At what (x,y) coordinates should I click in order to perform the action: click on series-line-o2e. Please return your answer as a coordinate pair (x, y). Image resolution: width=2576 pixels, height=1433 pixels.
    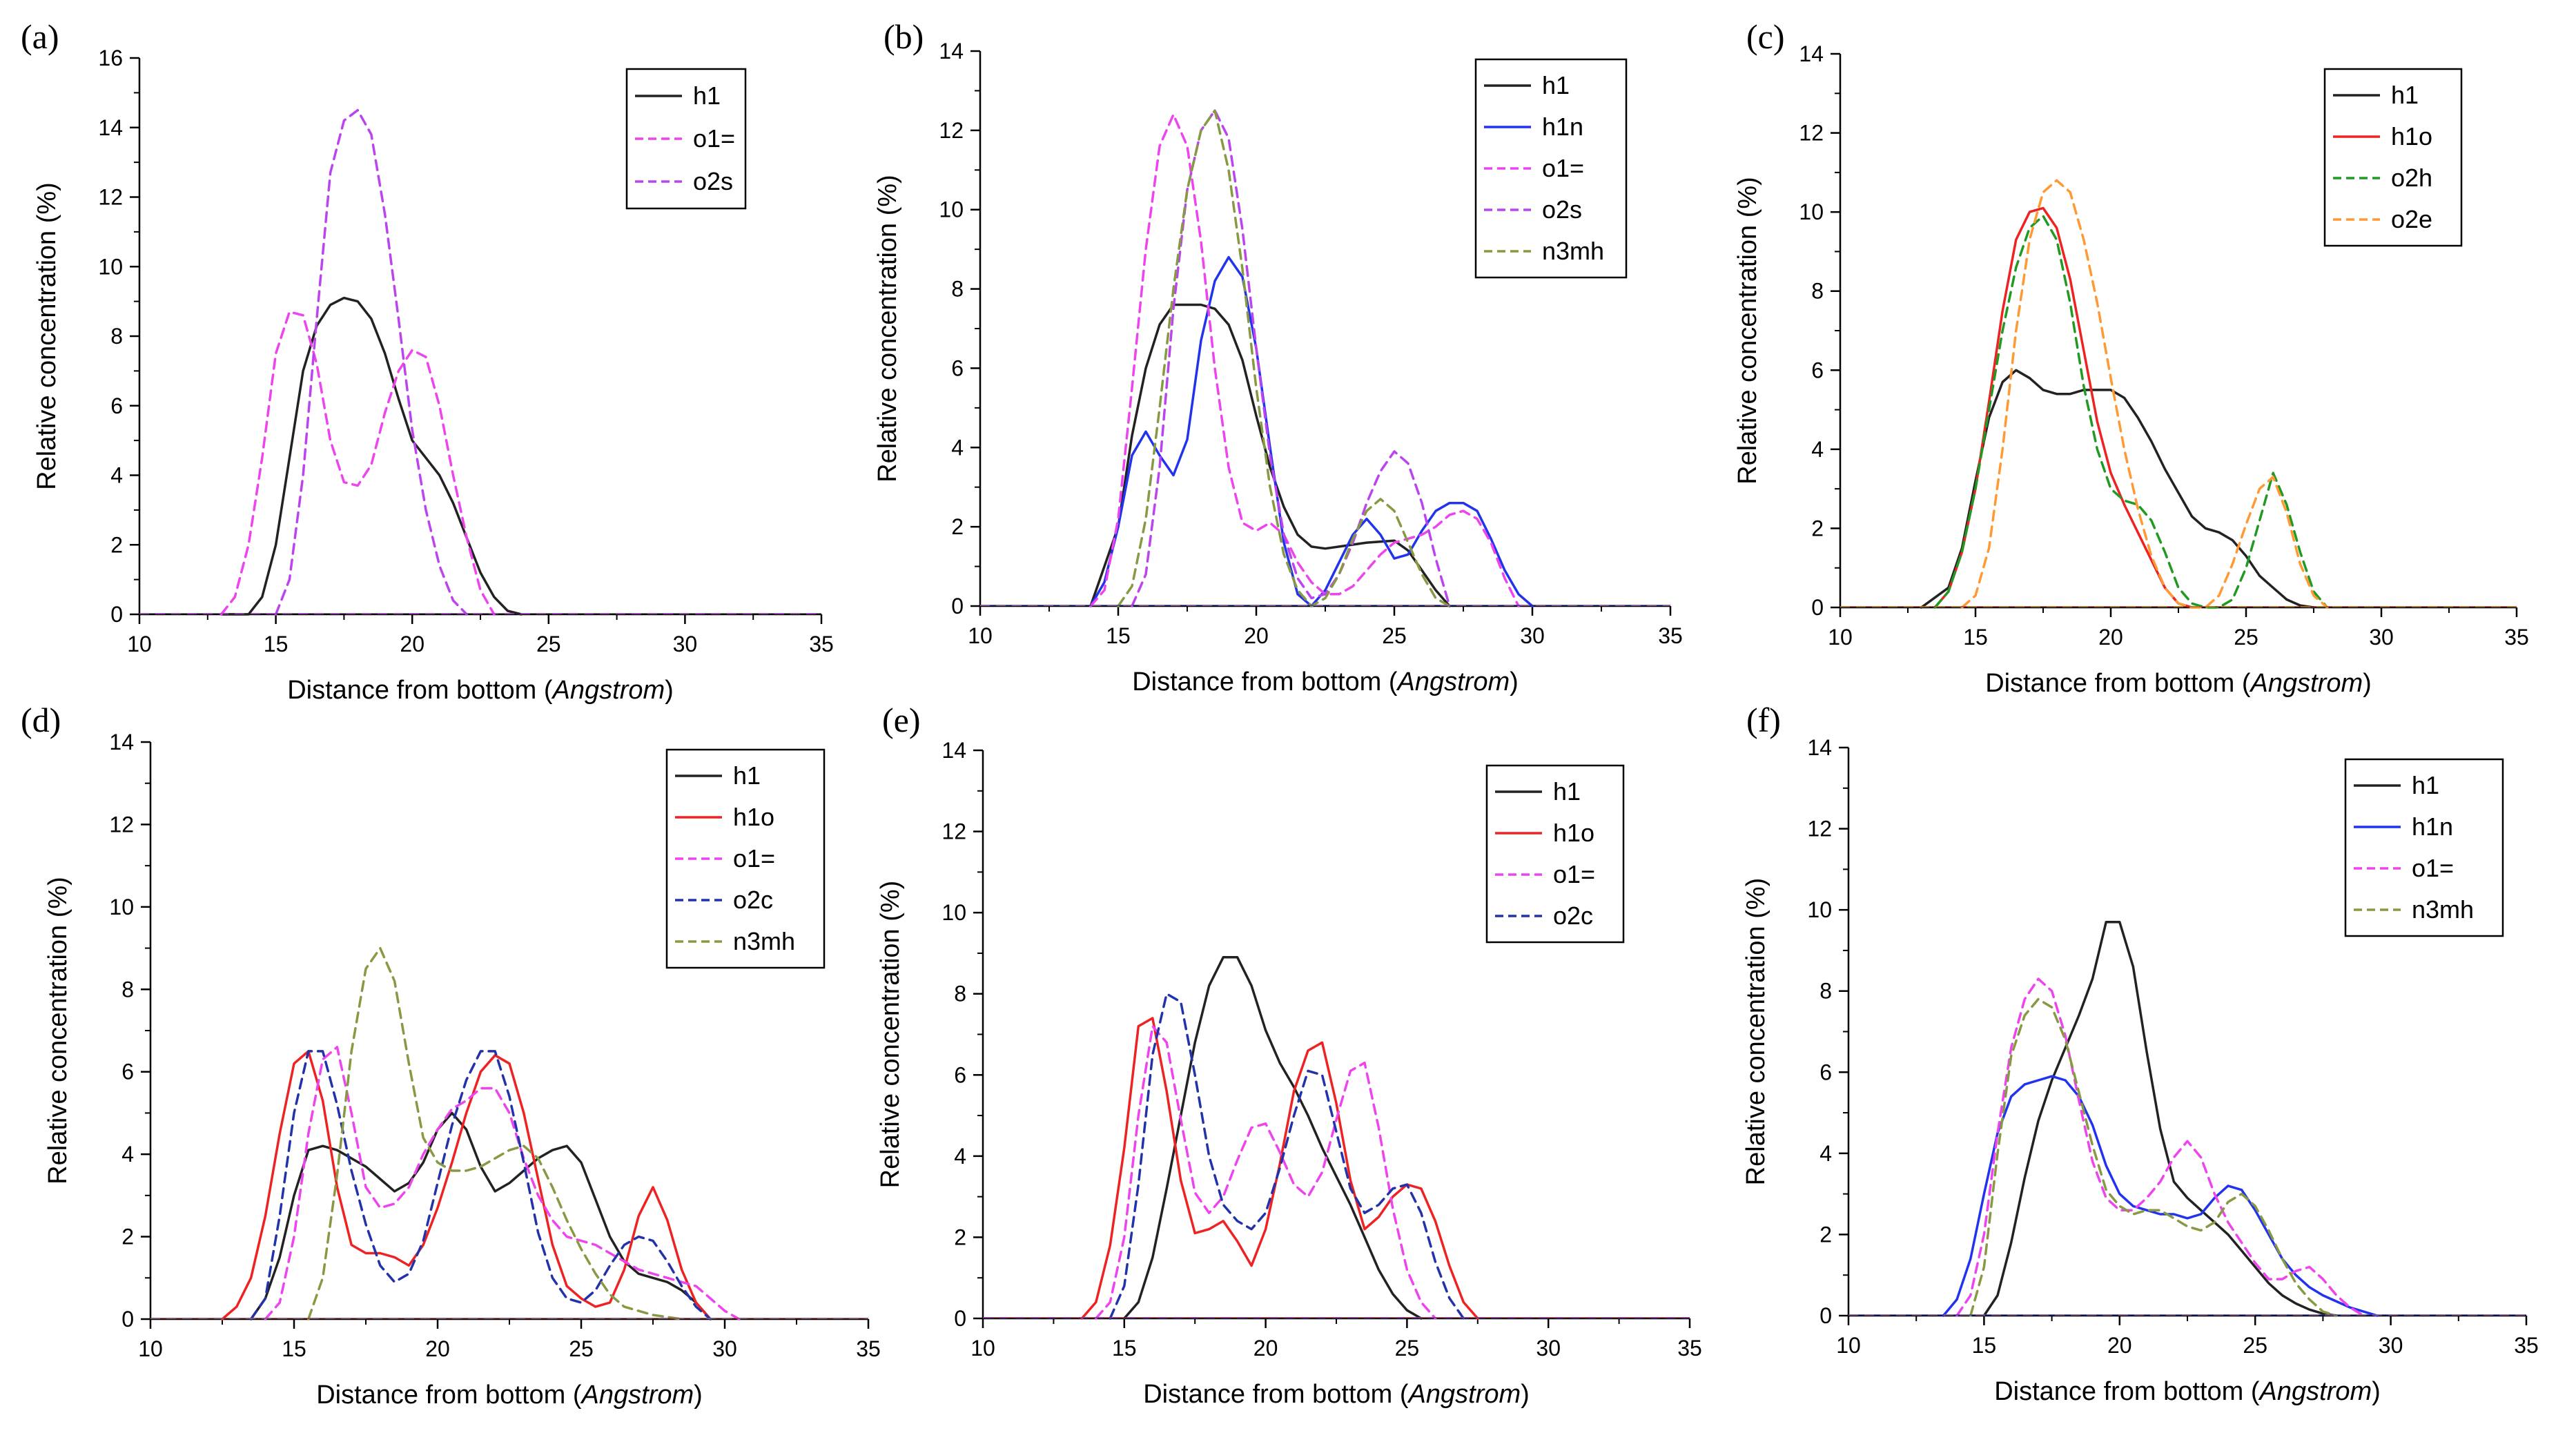
    Looking at the image, I should click on (2144, 394).